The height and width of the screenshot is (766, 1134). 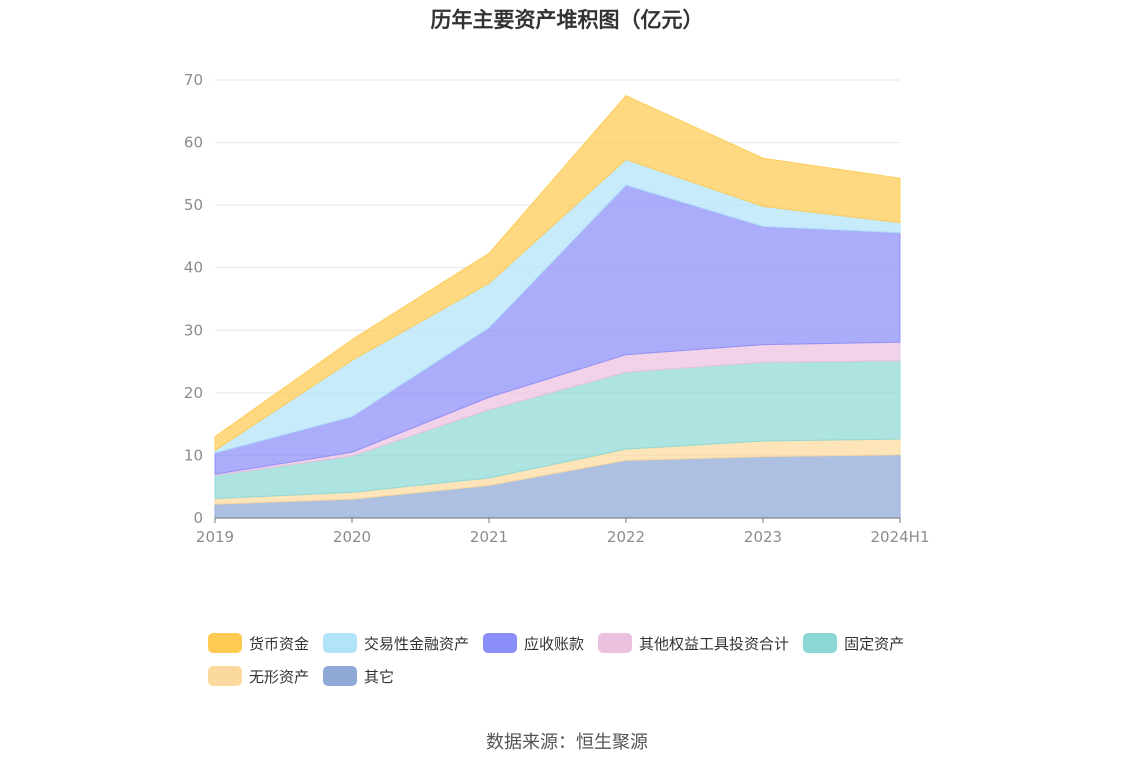 I want to click on legend-item: 固定资产, so click(x=853, y=643).